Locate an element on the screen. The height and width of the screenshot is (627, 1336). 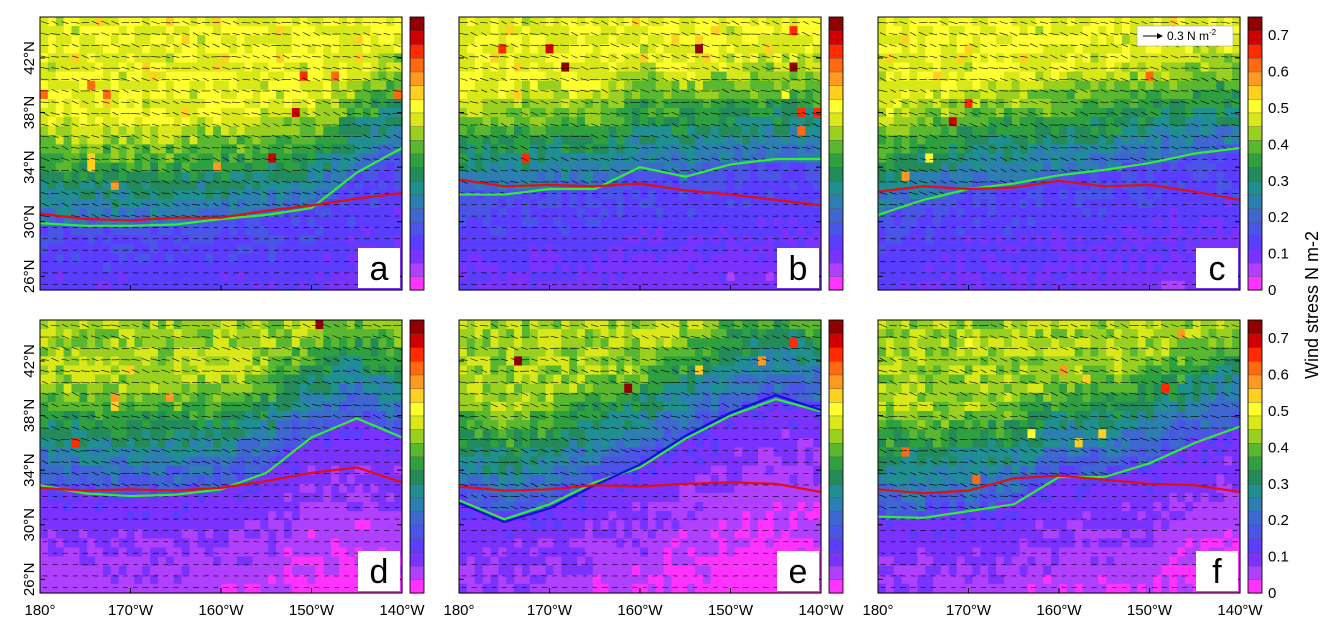
wind-vectors-b is located at coordinates (640, 152).